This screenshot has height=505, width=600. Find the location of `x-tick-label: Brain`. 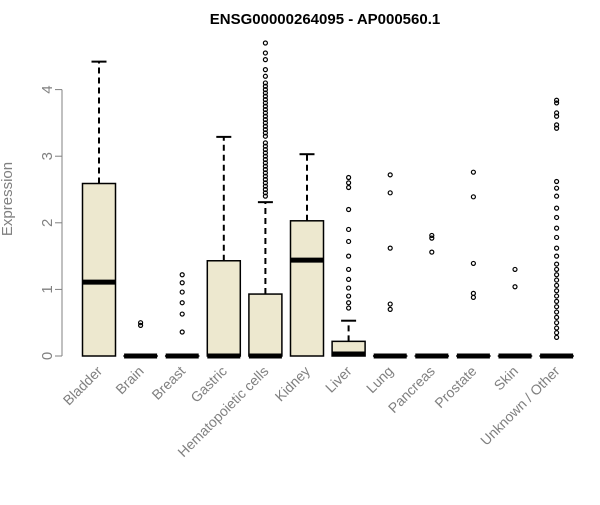

x-tick-label: Brain is located at coordinates (129, 380).